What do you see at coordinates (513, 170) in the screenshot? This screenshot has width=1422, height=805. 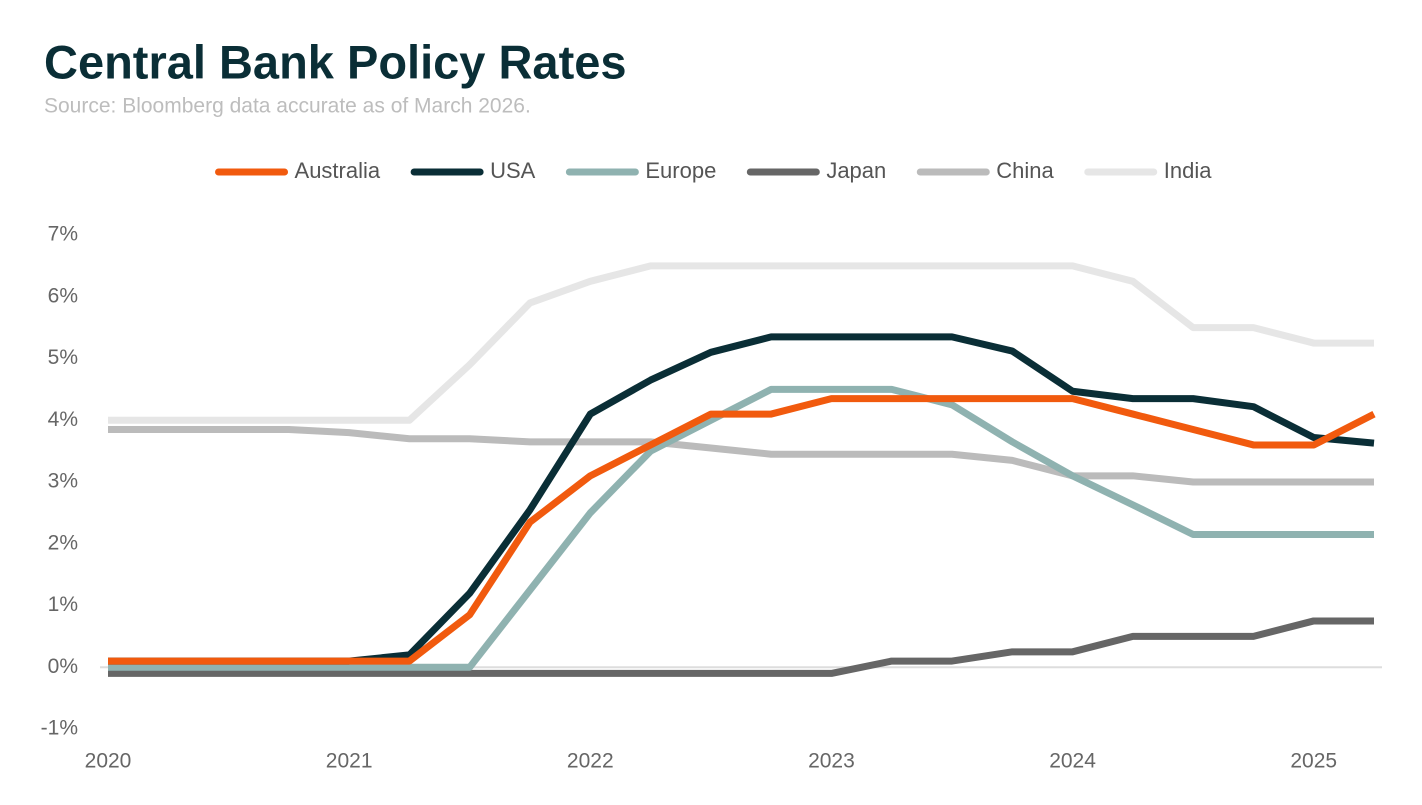 I see `legend-label: USA` at bounding box center [513, 170].